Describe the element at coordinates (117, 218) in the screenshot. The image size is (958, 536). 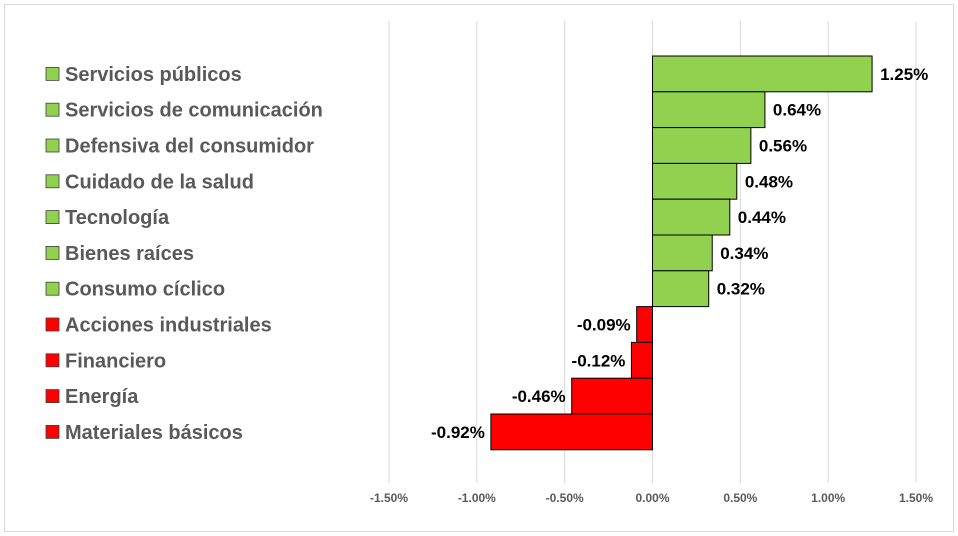
I see `category-label: Tecnología` at that location.